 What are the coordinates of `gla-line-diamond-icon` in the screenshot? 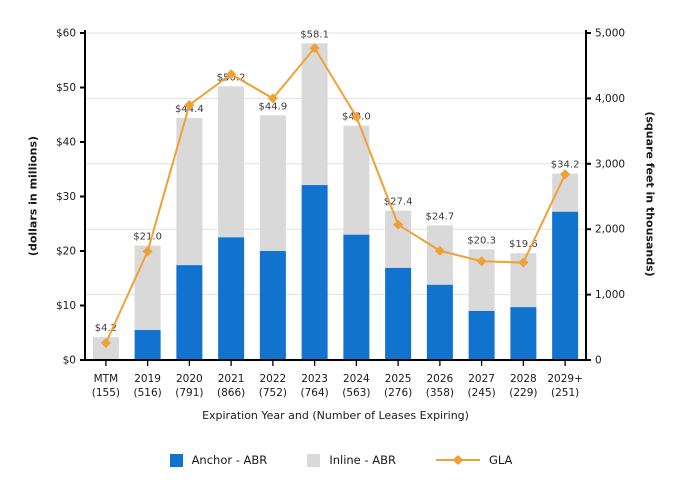 It's located at (457, 460).